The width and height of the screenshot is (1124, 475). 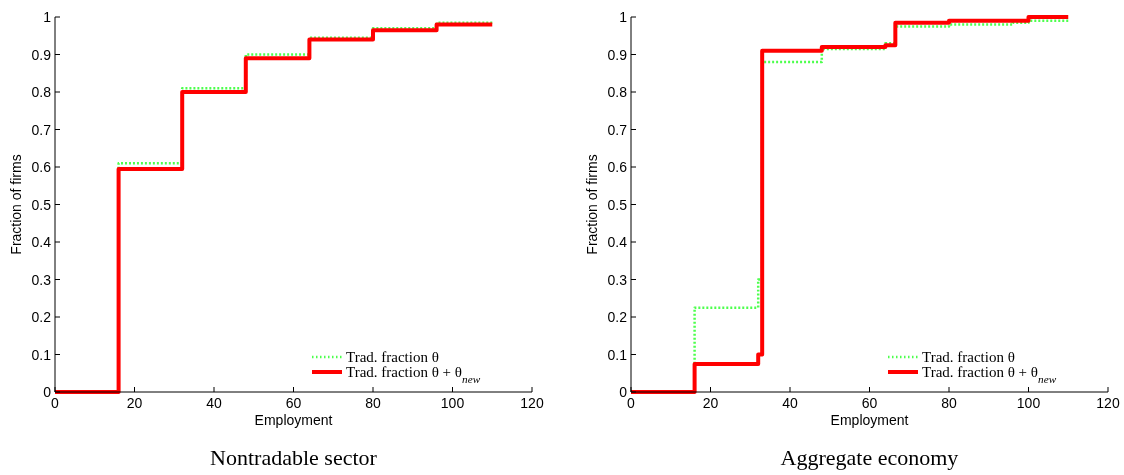 I want to click on text: Nontradable sector, so click(x=294, y=457).